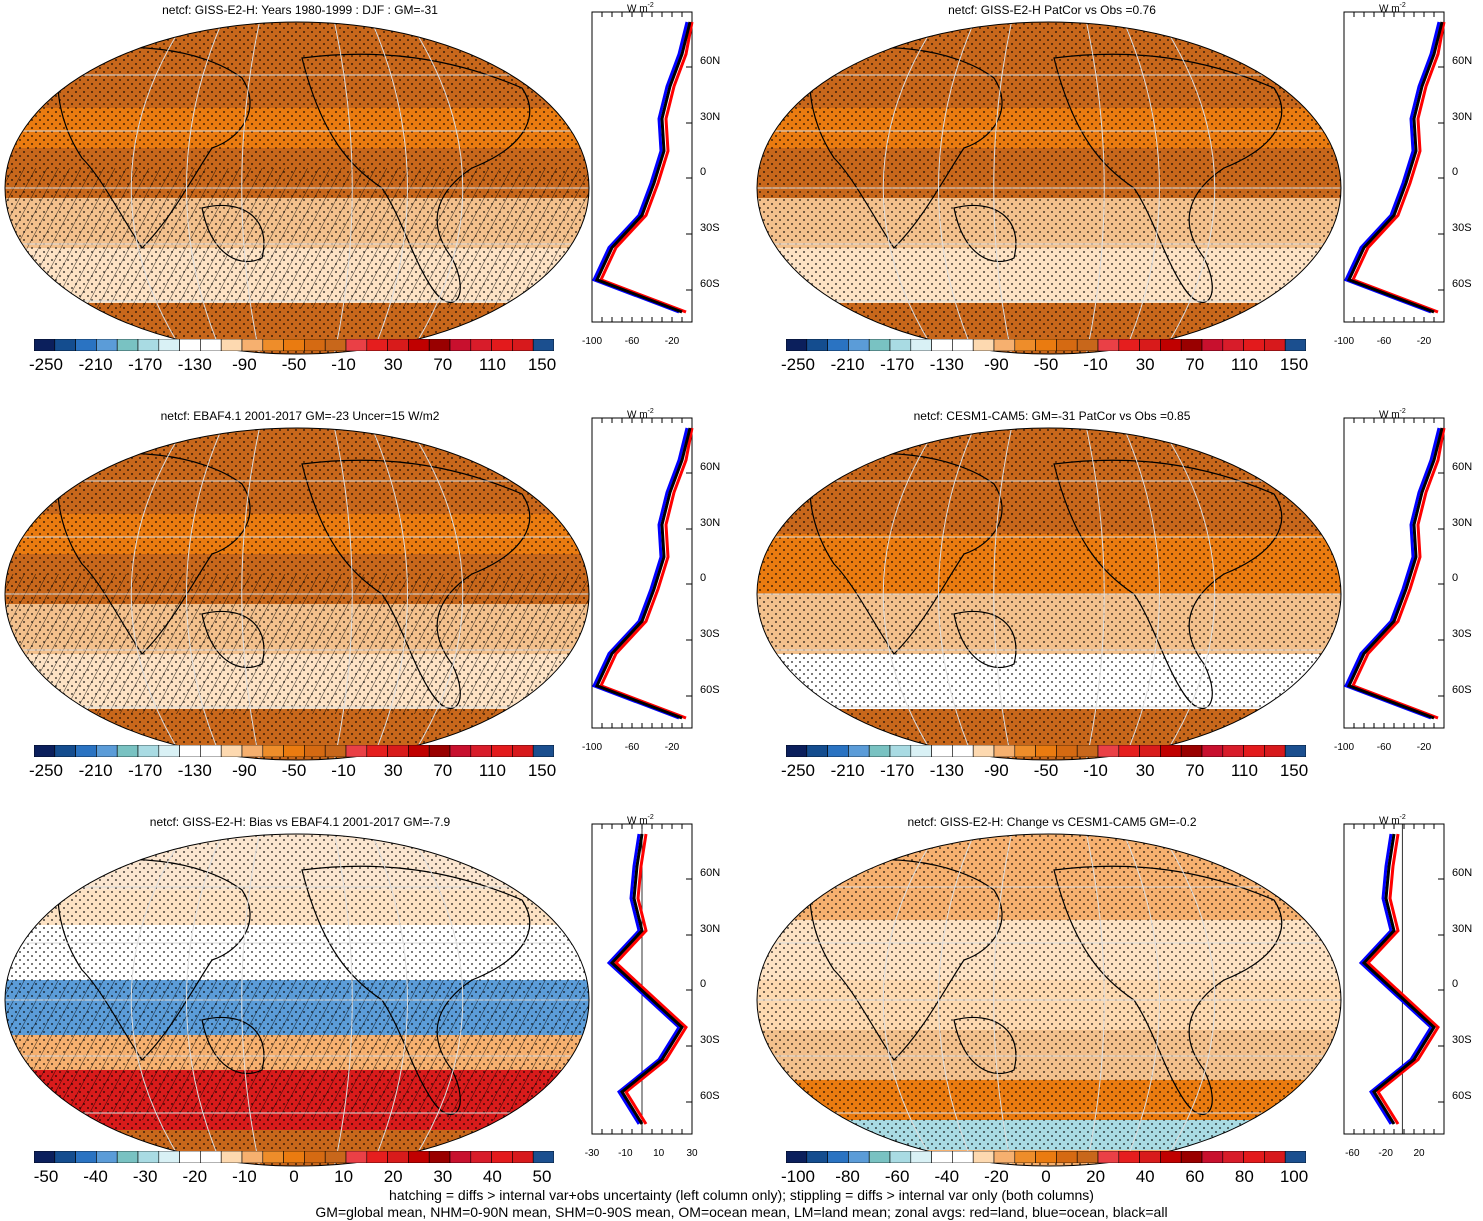 The image size is (1483, 1221). What do you see at coordinates (1392, 167) in the screenshot?
I see `zonal-line-ocean` at bounding box center [1392, 167].